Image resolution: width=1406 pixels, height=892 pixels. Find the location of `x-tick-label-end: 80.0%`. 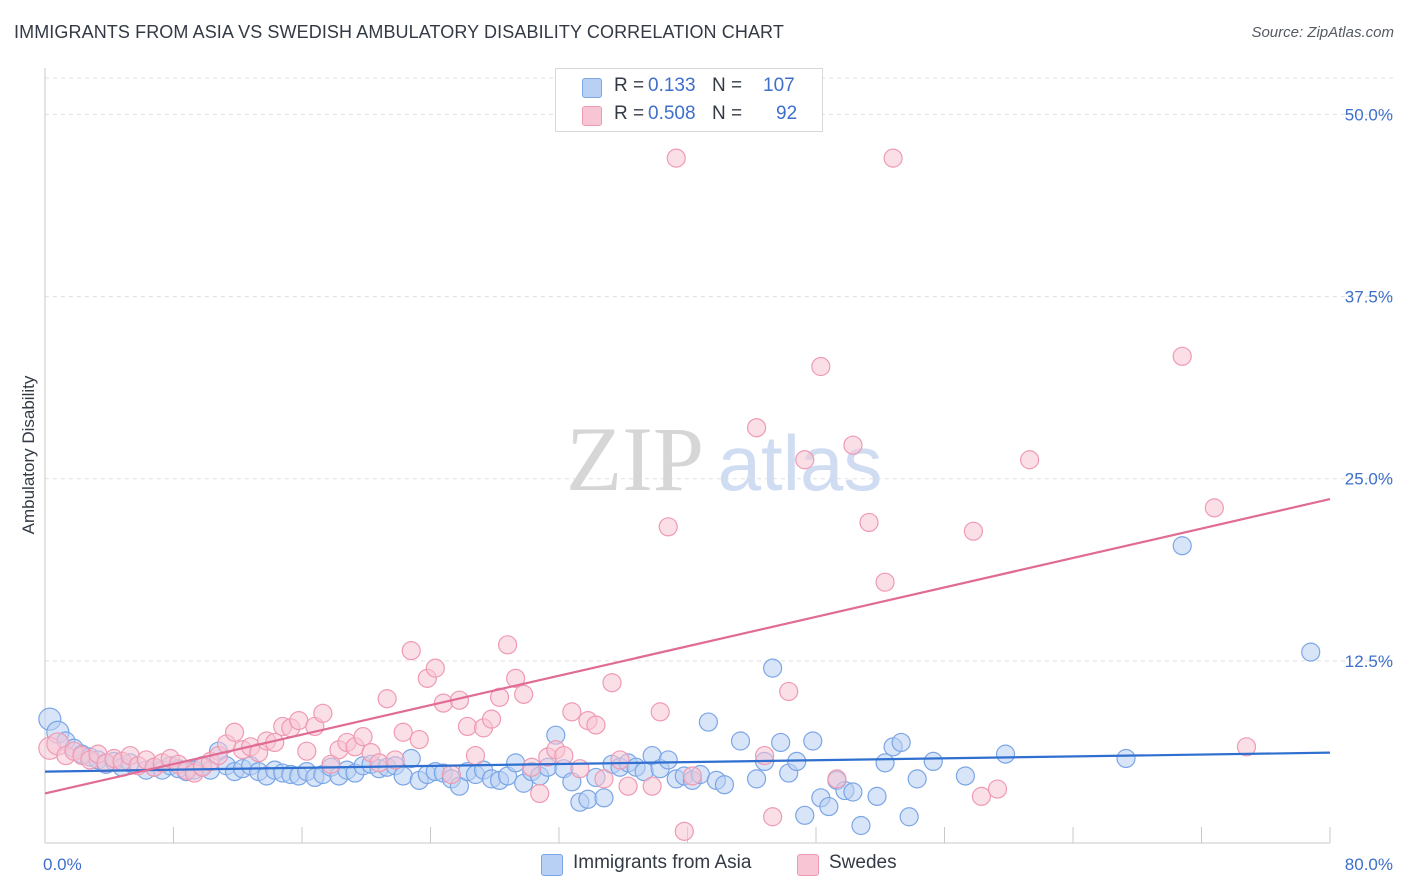

x-tick-label-end: 80.0% is located at coordinates (1369, 864).